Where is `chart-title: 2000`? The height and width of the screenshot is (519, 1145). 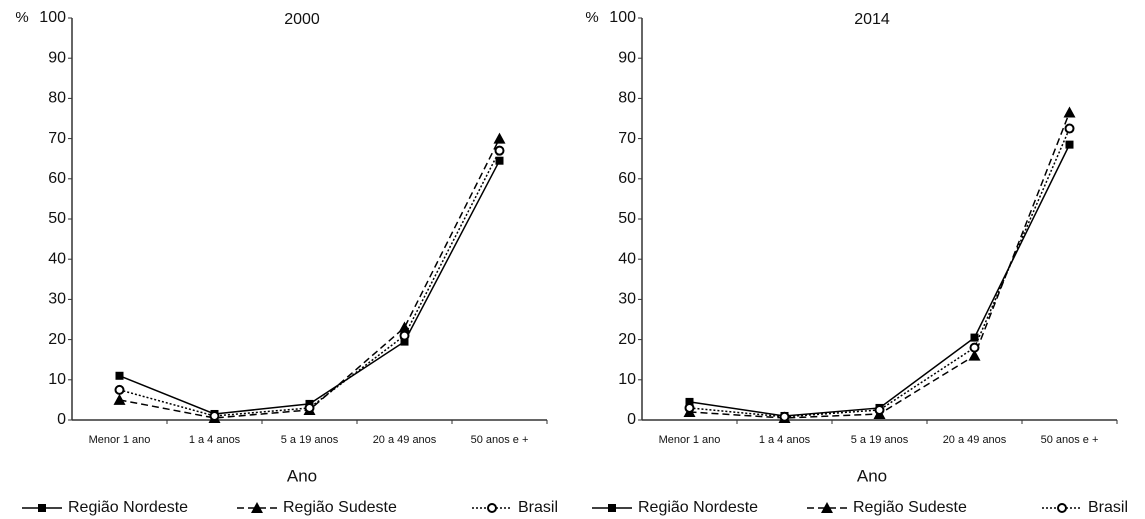 chart-title: 2000 is located at coordinates (302, 19).